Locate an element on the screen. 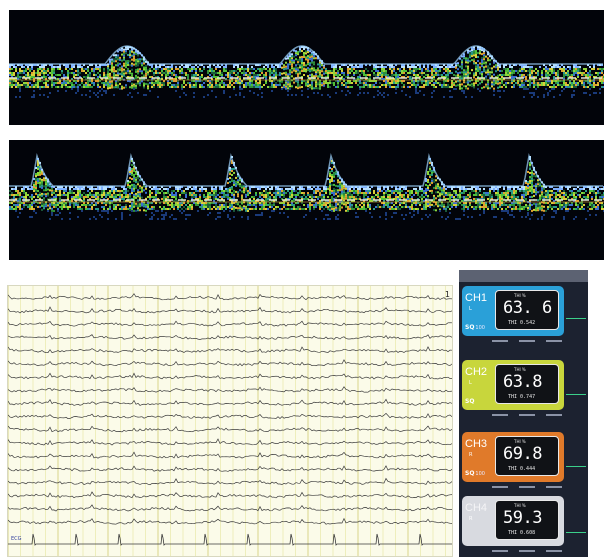 This screenshot has width=608, height=559. channel-card: CH2 L SQ THI % 63.8 THI 0.747 is located at coordinates (513, 385).